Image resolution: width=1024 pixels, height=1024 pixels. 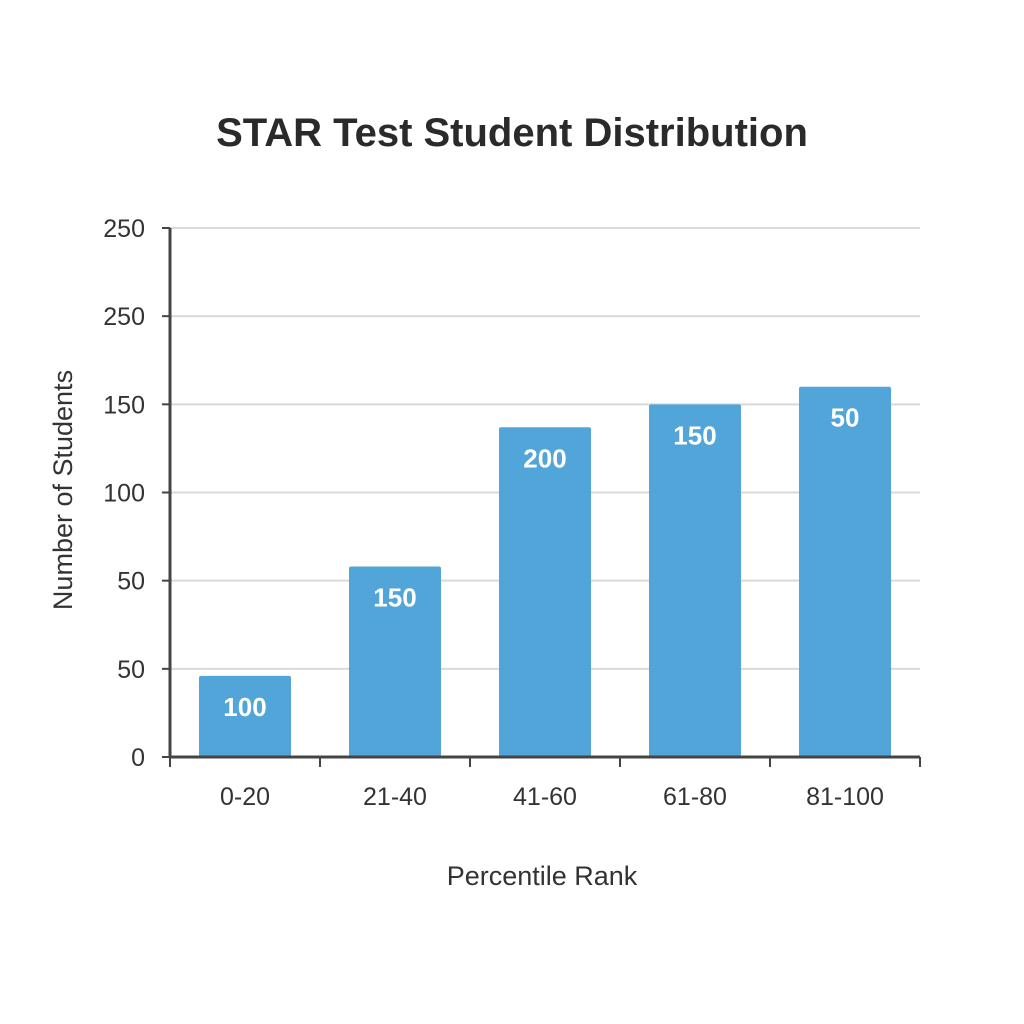 I want to click on y-ticks: 0 50 50 100 150 250 250, so click(x=136, y=493).